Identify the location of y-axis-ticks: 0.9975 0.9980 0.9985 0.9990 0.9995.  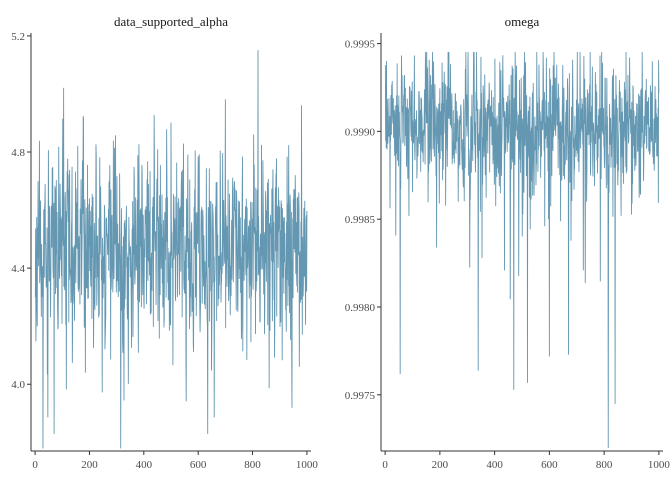
(363, 220).